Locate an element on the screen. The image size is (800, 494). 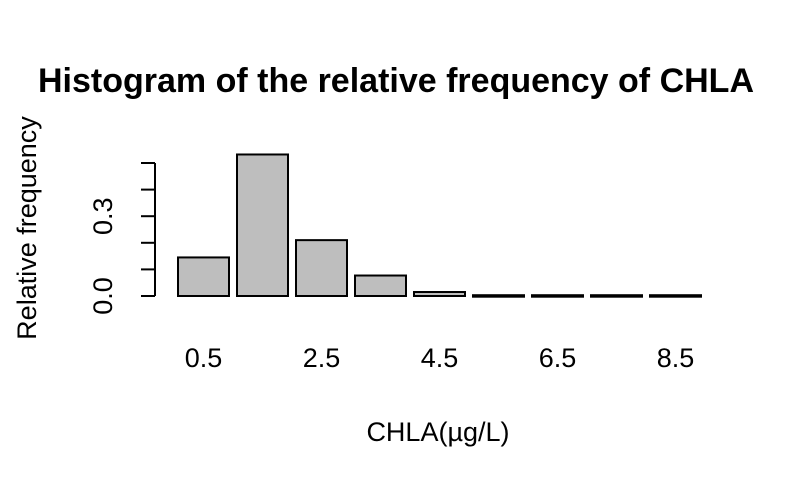
bar-7.5 is located at coordinates (616, 296).